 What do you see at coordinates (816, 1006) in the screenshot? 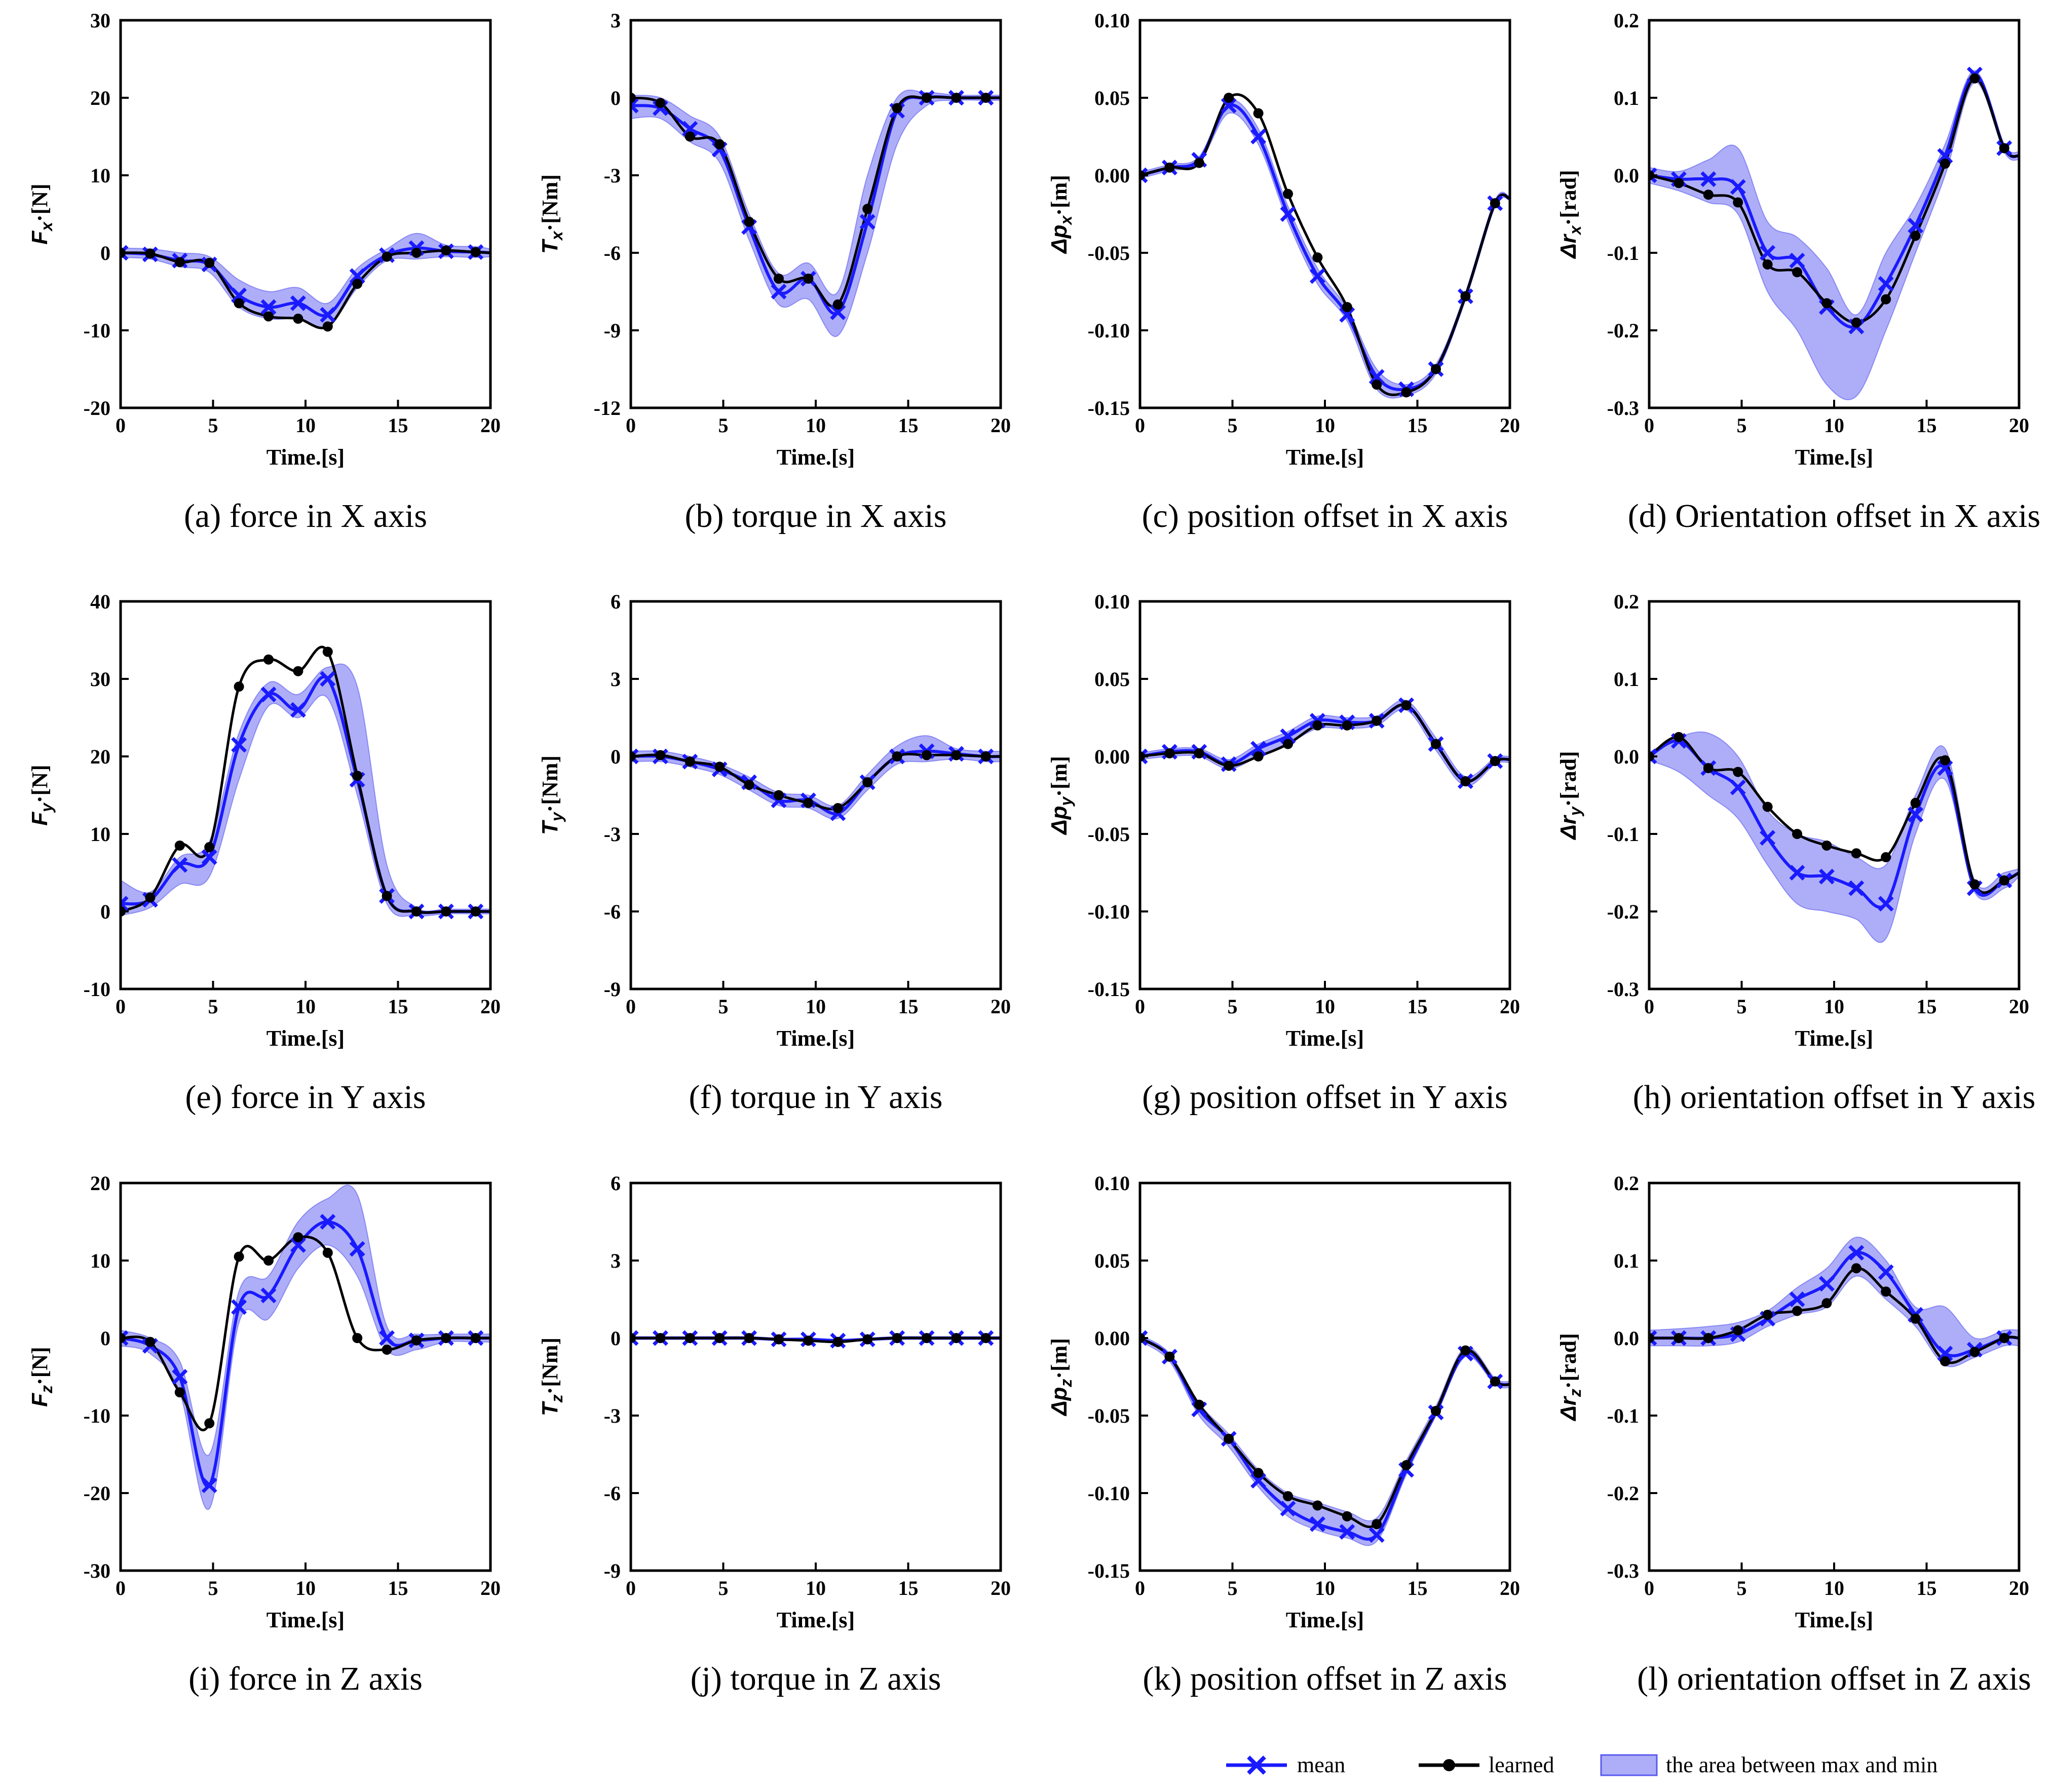
I see `x-tick-label-f-2: 10` at bounding box center [816, 1006].